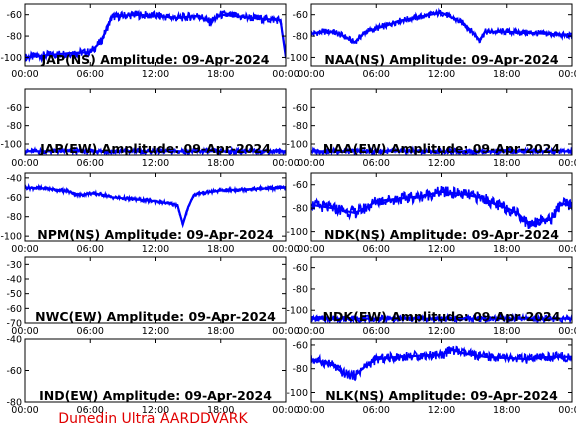  Describe the element at coordinates (14, 198) in the screenshot. I see `y-tick-label: -60` at that location.